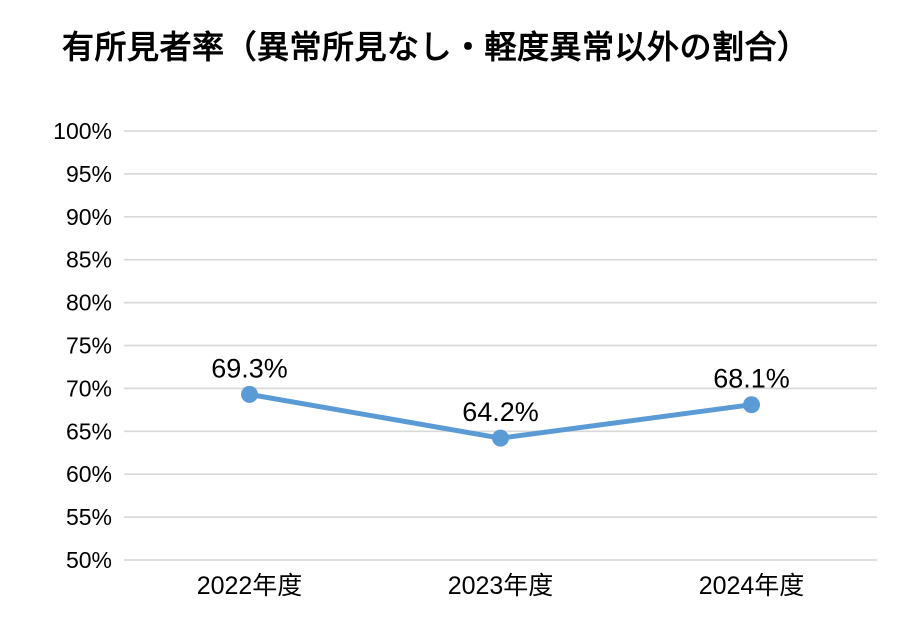  Describe the element at coordinates (89, 560) in the screenshot. I see `y-axis-tick-label: 50%` at that location.